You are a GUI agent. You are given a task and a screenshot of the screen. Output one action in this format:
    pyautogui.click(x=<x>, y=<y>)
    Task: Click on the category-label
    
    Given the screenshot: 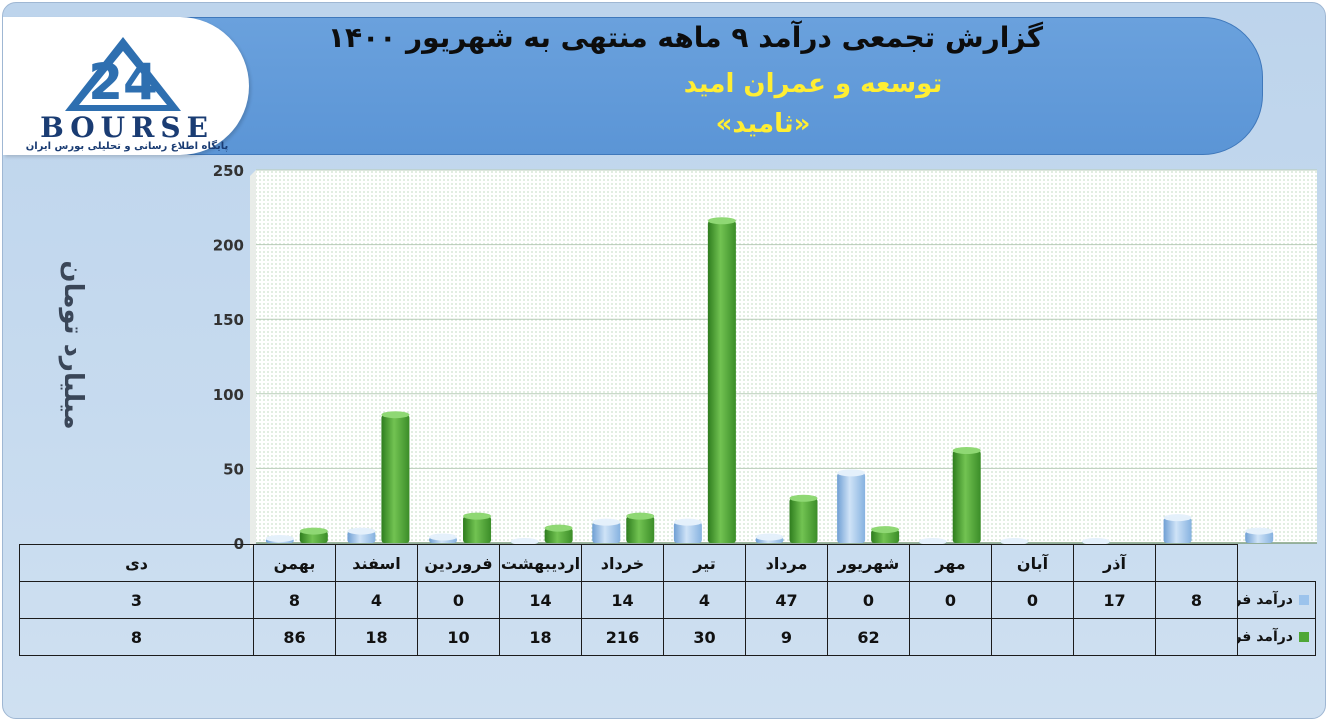 What is the action you would take?
    pyautogui.click(x=1196, y=563)
    